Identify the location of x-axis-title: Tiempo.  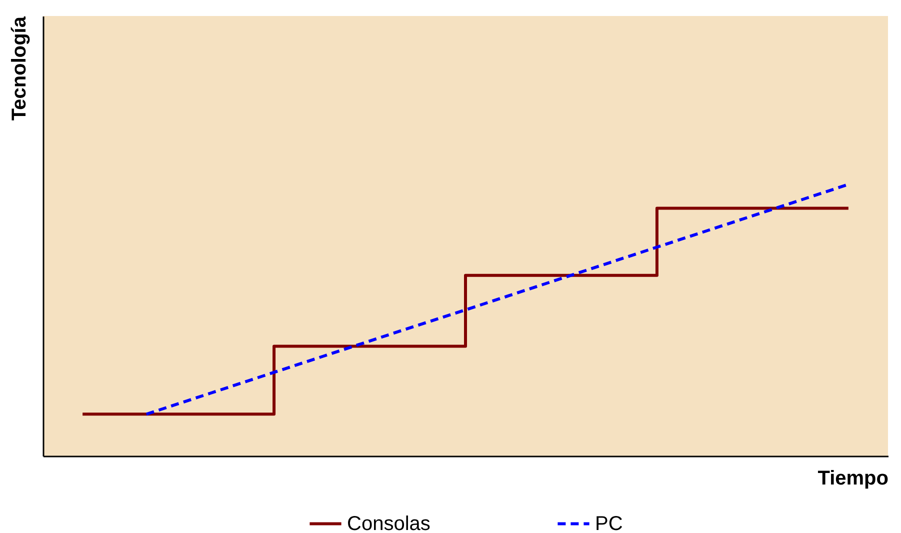
(853, 479).